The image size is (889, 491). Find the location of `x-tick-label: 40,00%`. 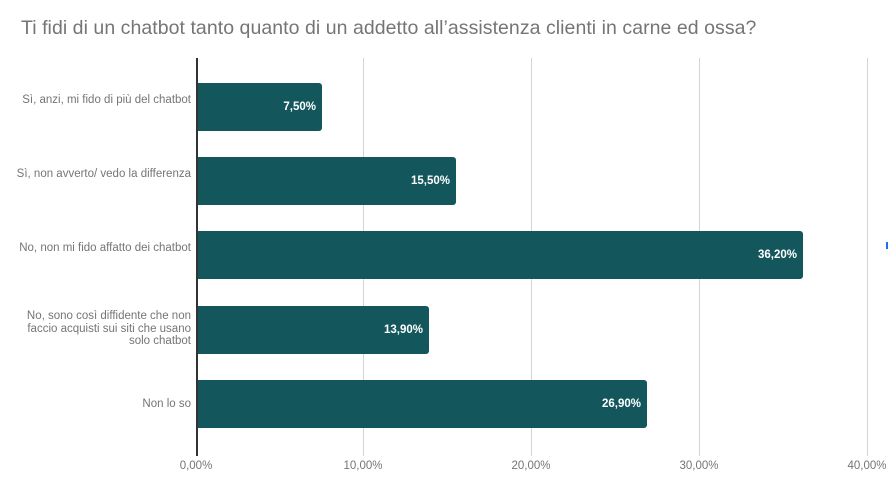

x-tick-label: 40,00% is located at coordinates (867, 466).